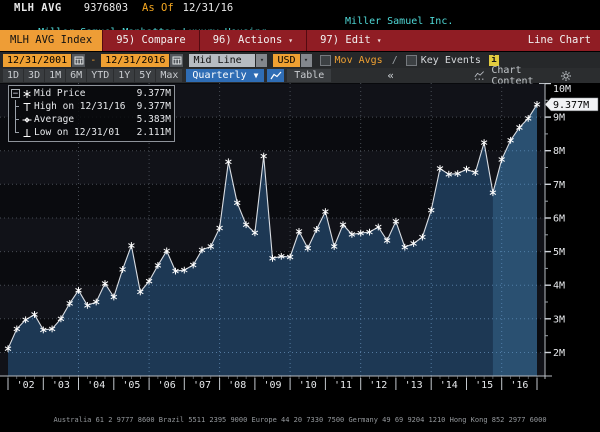  What do you see at coordinates (559, 219) in the screenshot?
I see `y-axis-label: 6M` at bounding box center [559, 219].